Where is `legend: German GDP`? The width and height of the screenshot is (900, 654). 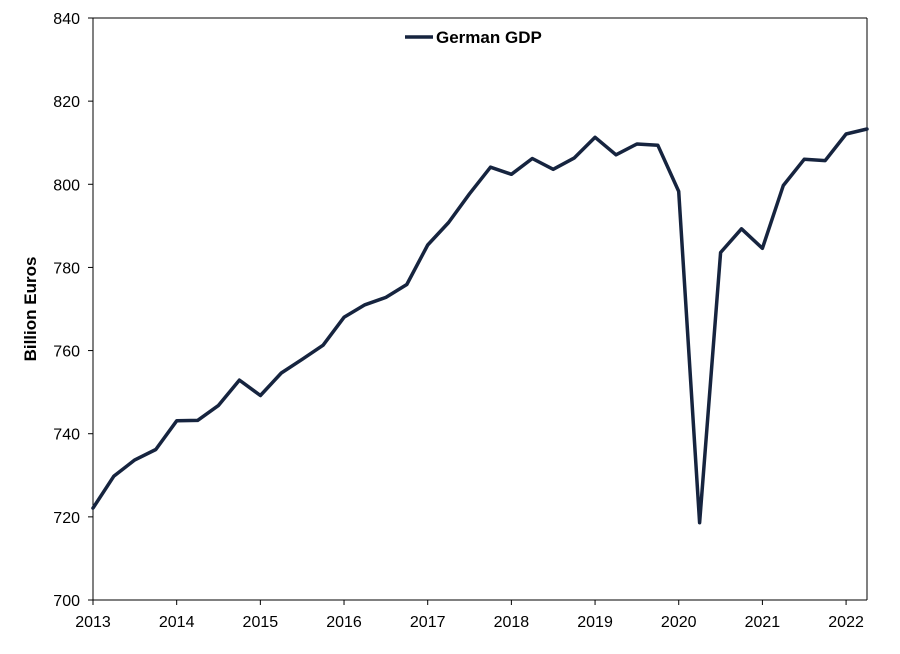
legend: German GDP is located at coordinates (473, 37).